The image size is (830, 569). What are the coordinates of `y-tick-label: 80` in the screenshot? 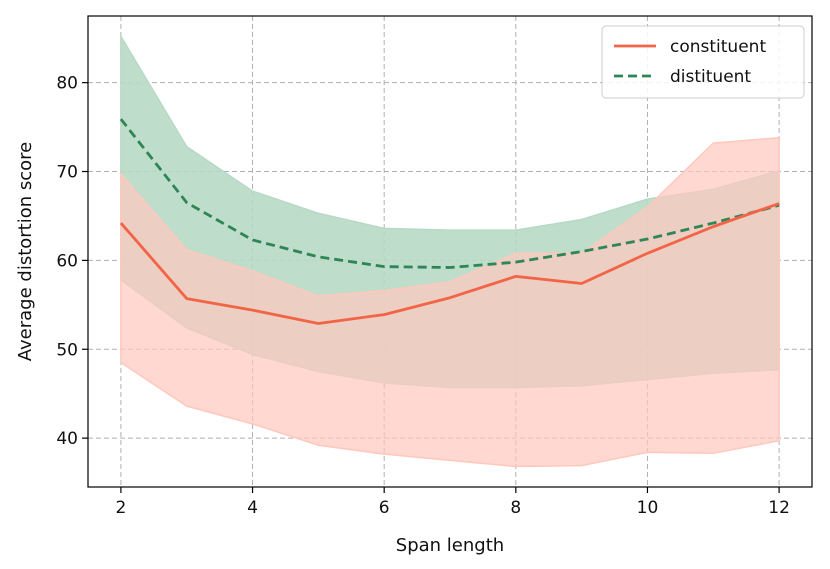 It's located at (67, 84).